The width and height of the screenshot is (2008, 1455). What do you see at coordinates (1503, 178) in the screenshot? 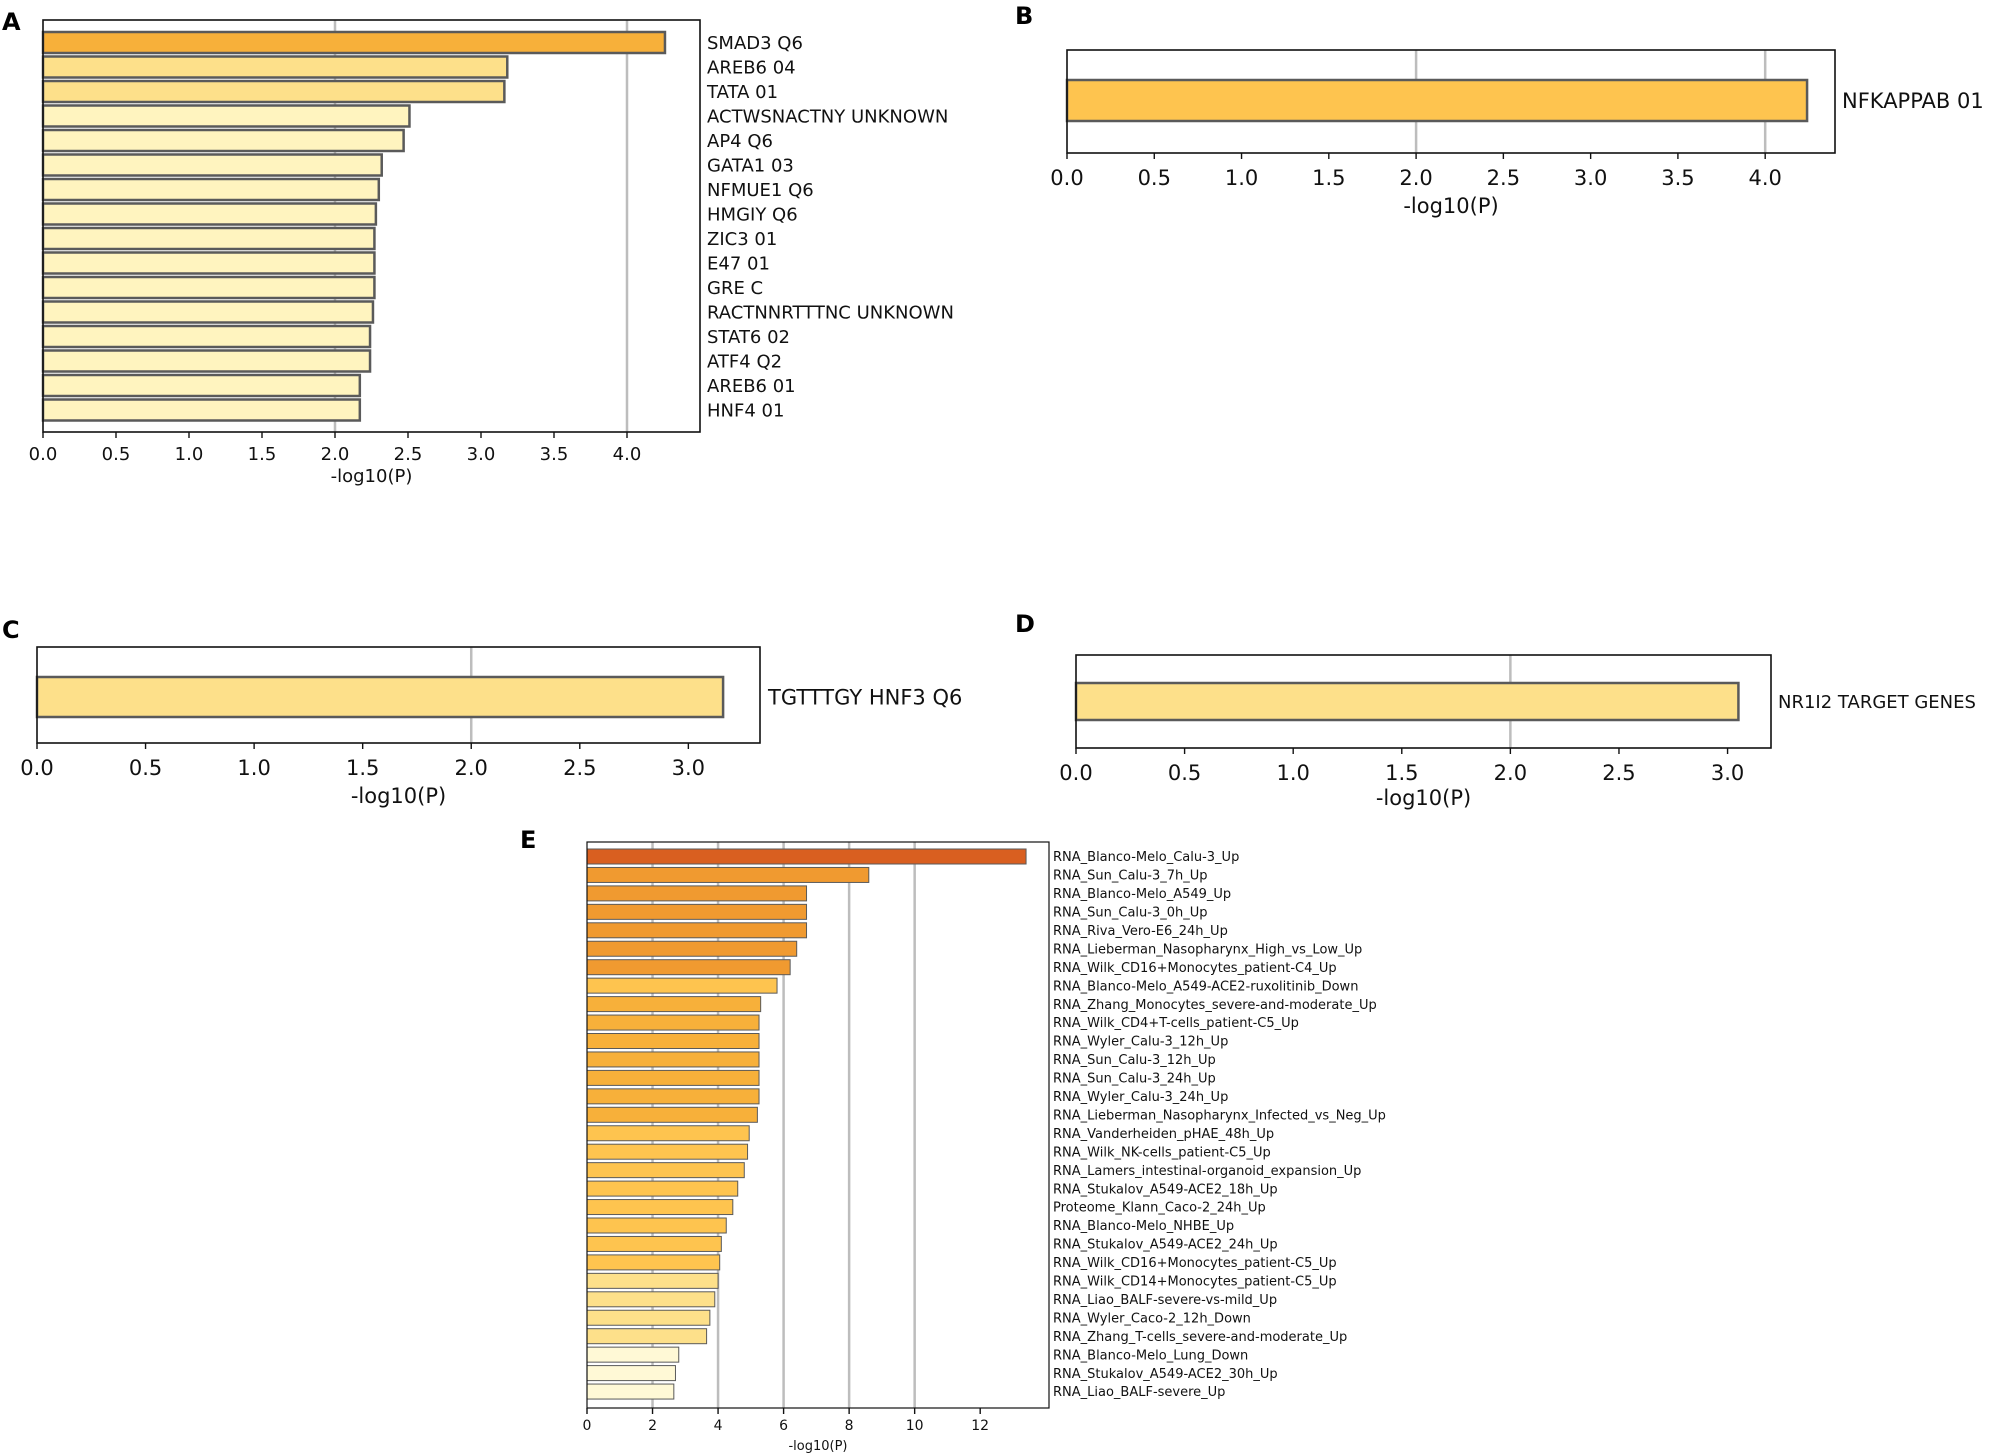
I see `x-tick-label-b-5: 2.5` at bounding box center [1503, 178].